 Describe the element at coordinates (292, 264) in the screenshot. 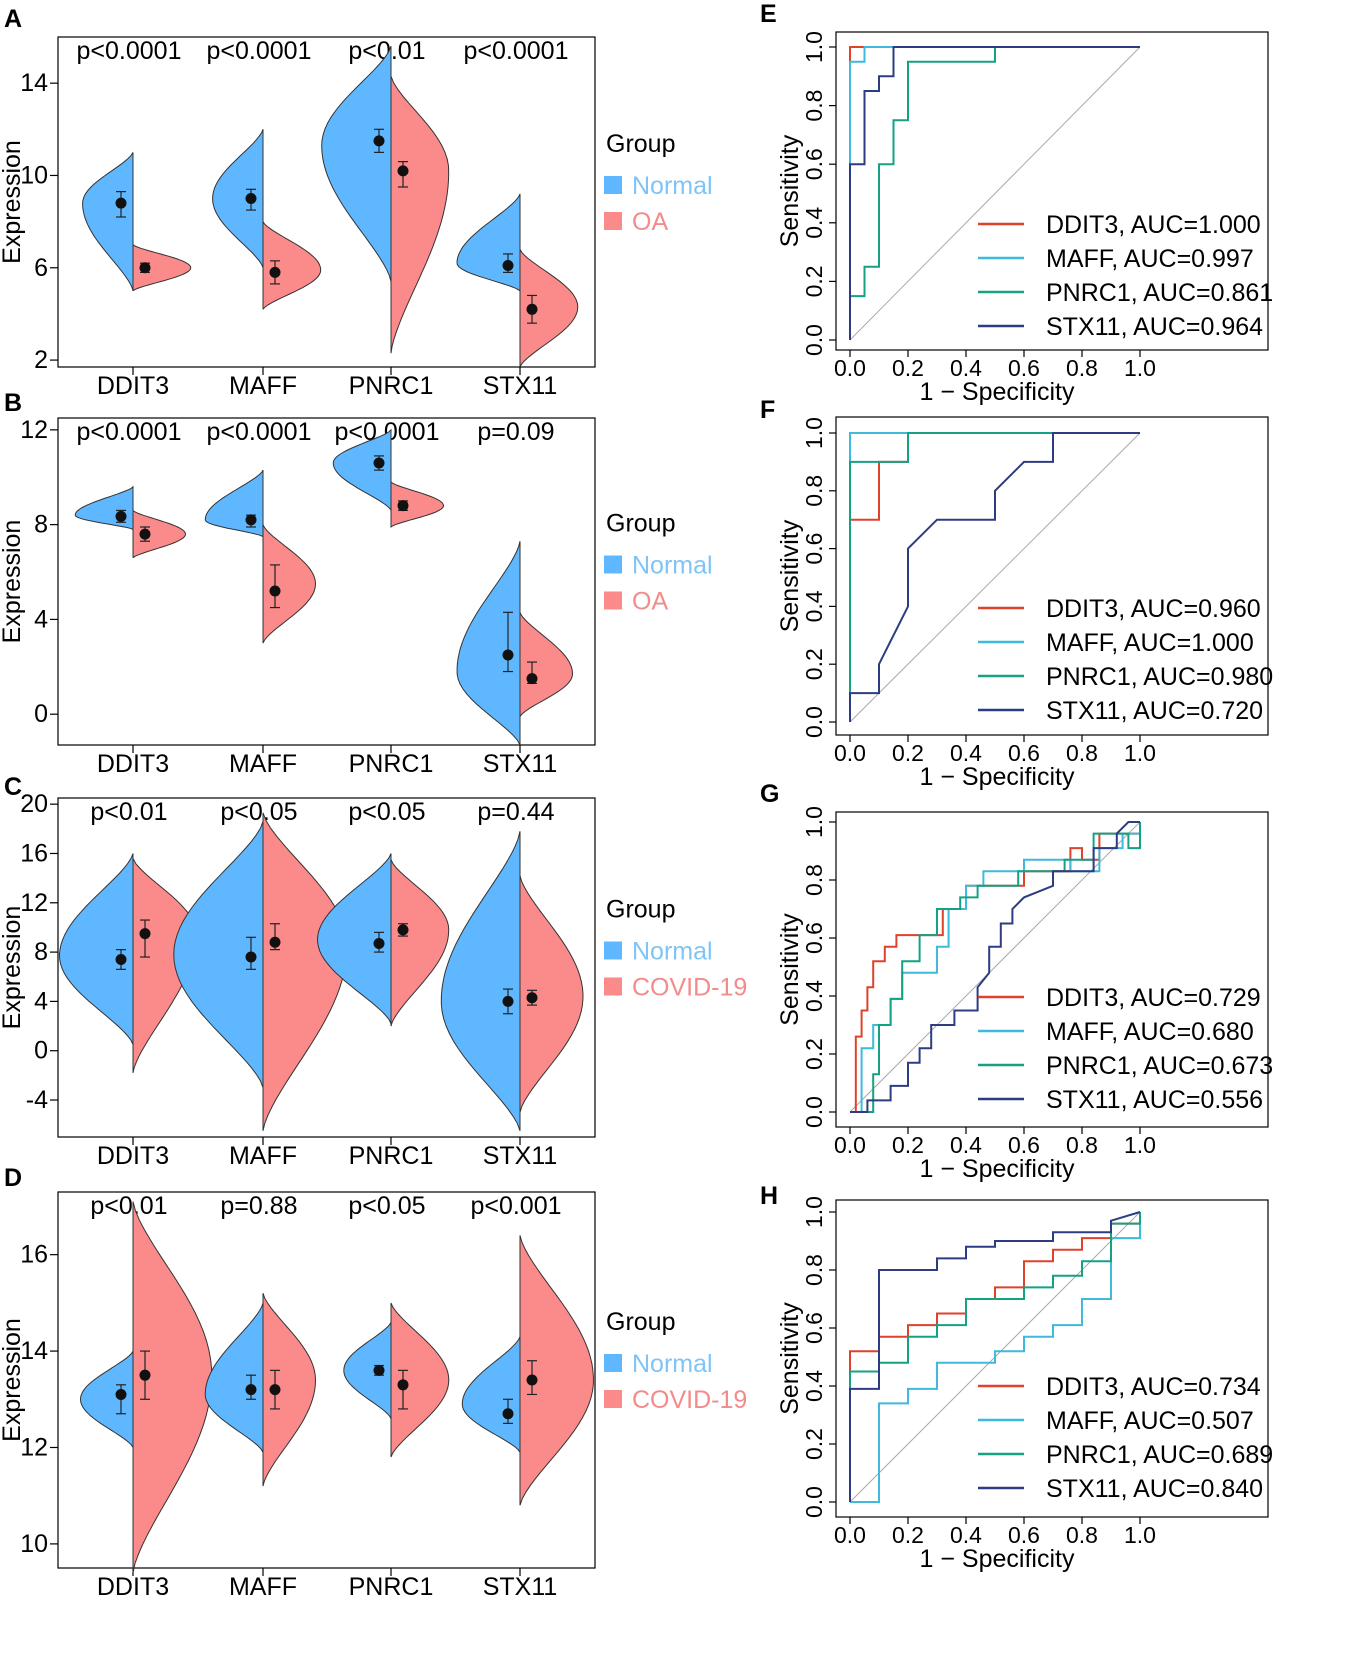

I see `violin-oa-maff` at that location.